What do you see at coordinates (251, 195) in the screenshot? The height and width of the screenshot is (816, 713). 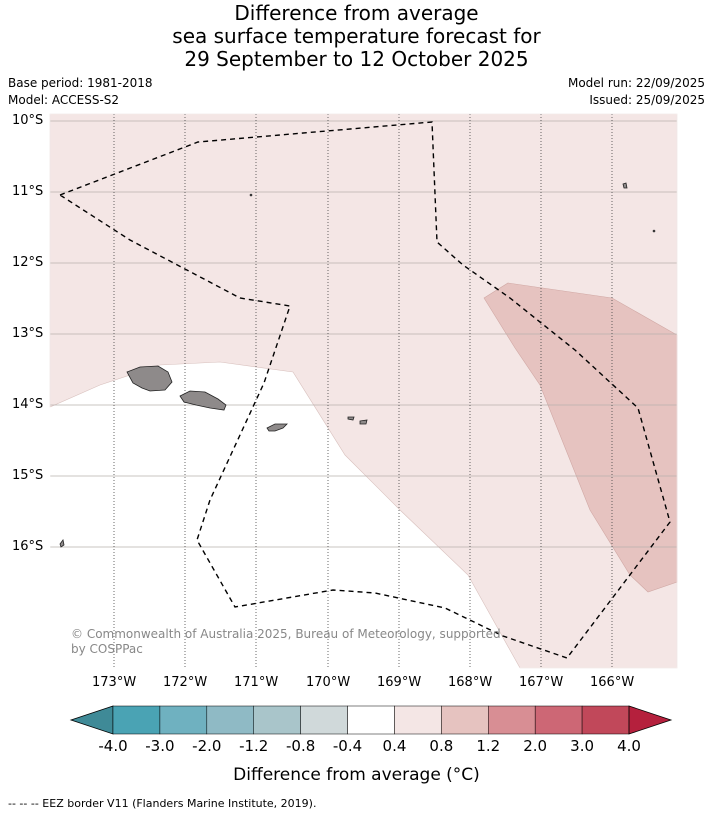 I see `atoll-north-dot` at bounding box center [251, 195].